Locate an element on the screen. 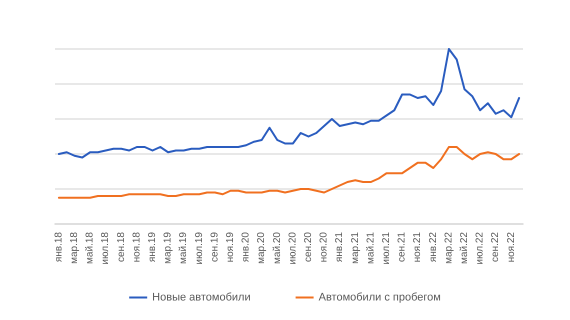 Image resolution: width=570 pixels, height=320 pixels. x-tick-label: мар.19 is located at coordinates (168, 248).